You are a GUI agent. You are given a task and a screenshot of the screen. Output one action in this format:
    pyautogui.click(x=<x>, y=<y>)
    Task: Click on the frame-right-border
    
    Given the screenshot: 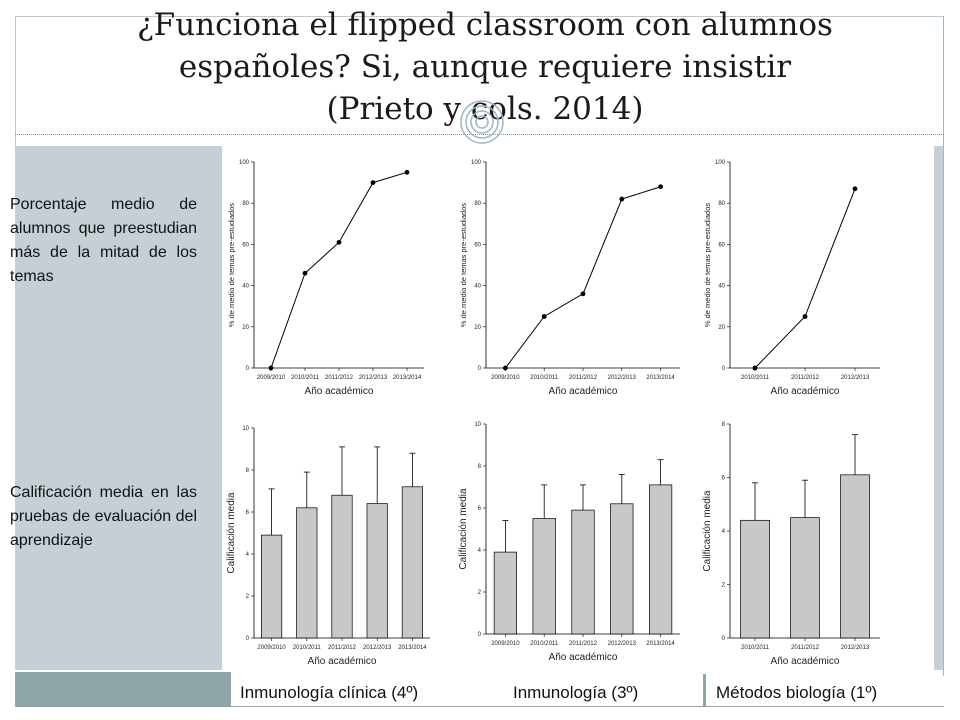 What is the action you would take?
    pyautogui.click(x=943, y=346)
    